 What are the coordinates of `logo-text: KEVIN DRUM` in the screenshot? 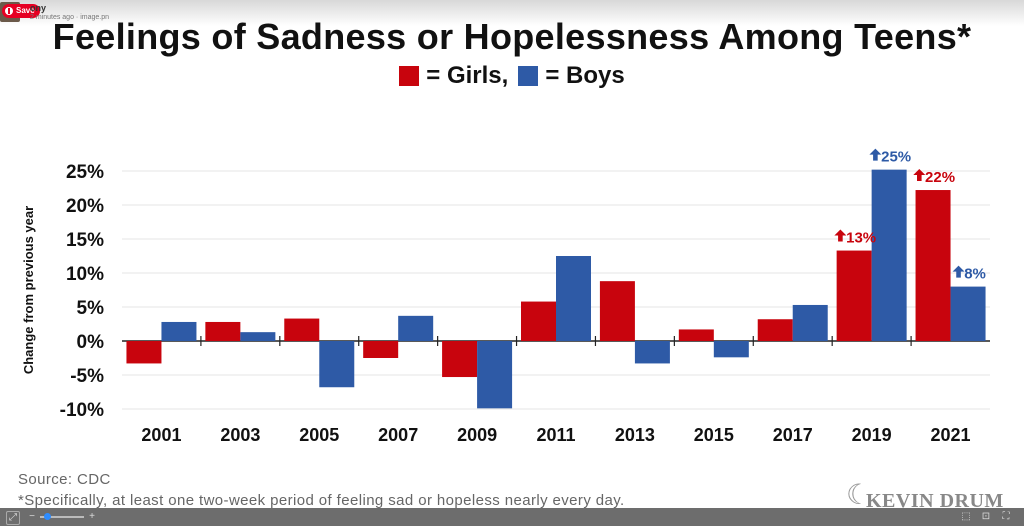 It's located at (935, 501).